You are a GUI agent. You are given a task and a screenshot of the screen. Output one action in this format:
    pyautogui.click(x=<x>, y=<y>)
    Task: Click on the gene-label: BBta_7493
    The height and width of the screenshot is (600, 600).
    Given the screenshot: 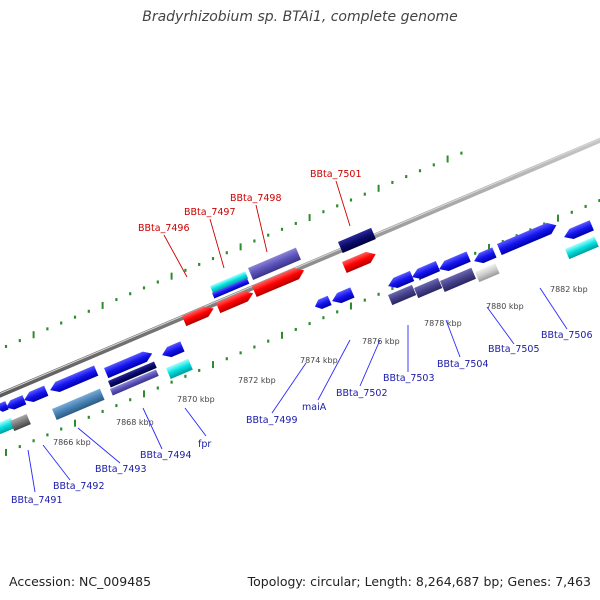 What is the action you would take?
    pyautogui.click(x=121, y=469)
    